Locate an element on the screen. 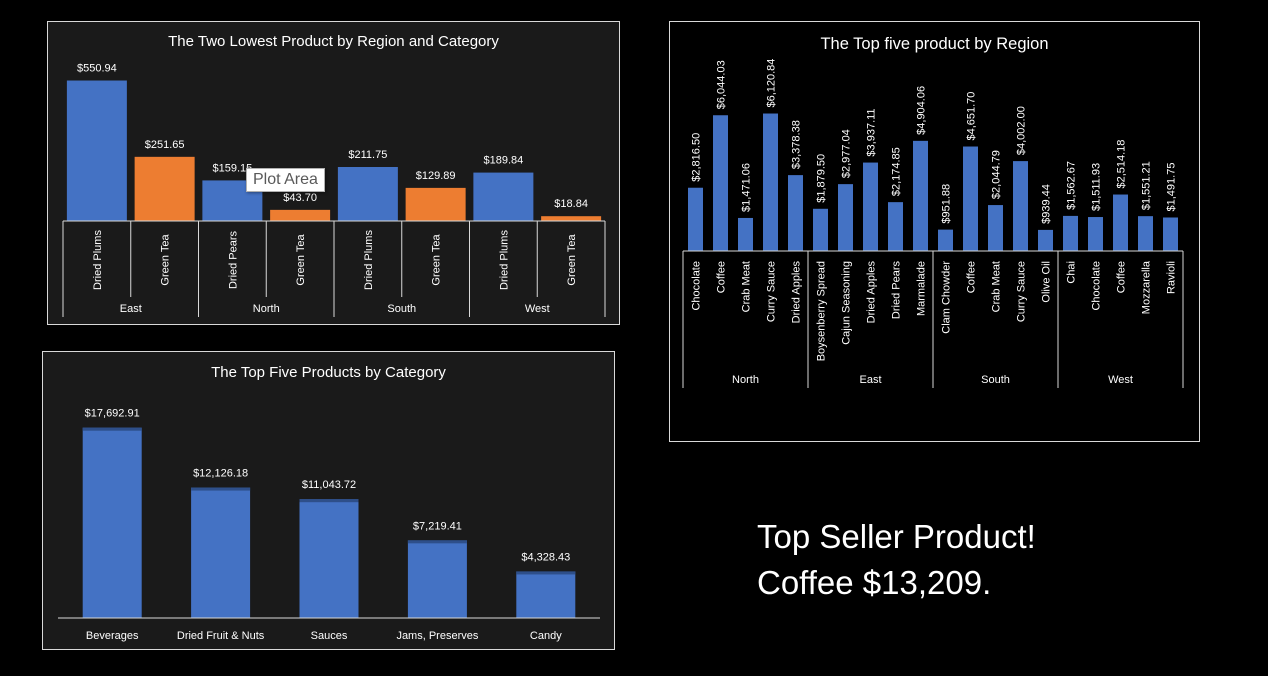 The image size is (1268, 676). data-label: $4,651.70 is located at coordinates (972, 116).